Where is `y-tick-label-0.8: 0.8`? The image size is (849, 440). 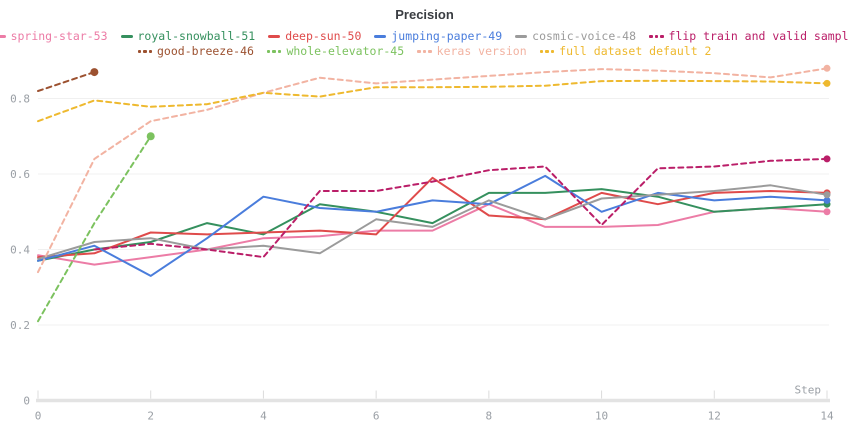 y-tick-label-0.8: 0.8 is located at coordinates (20, 99).